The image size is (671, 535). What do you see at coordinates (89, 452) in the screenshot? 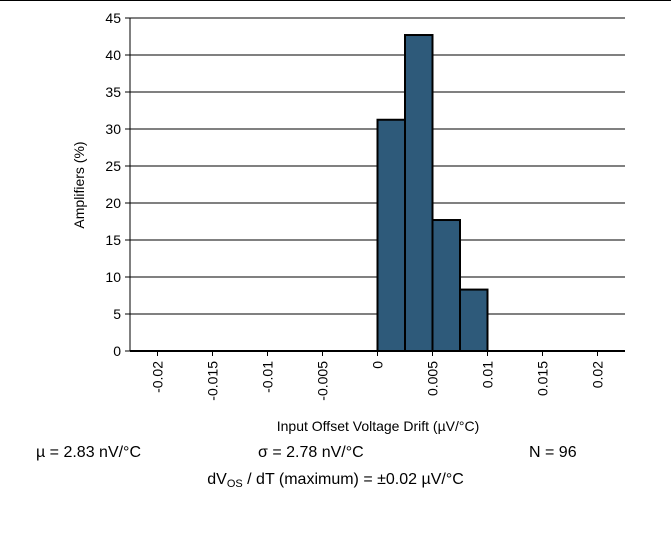
I see `mean-stat: µ = 2.83 nV/°C` at bounding box center [89, 452].